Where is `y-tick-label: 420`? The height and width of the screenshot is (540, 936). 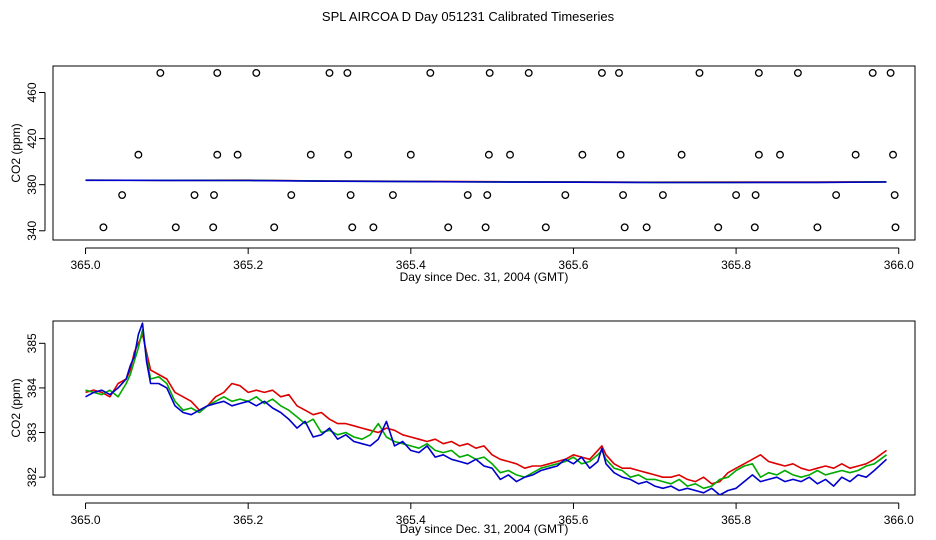 y-tick-label: 420 is located at coordinates (32, 138).